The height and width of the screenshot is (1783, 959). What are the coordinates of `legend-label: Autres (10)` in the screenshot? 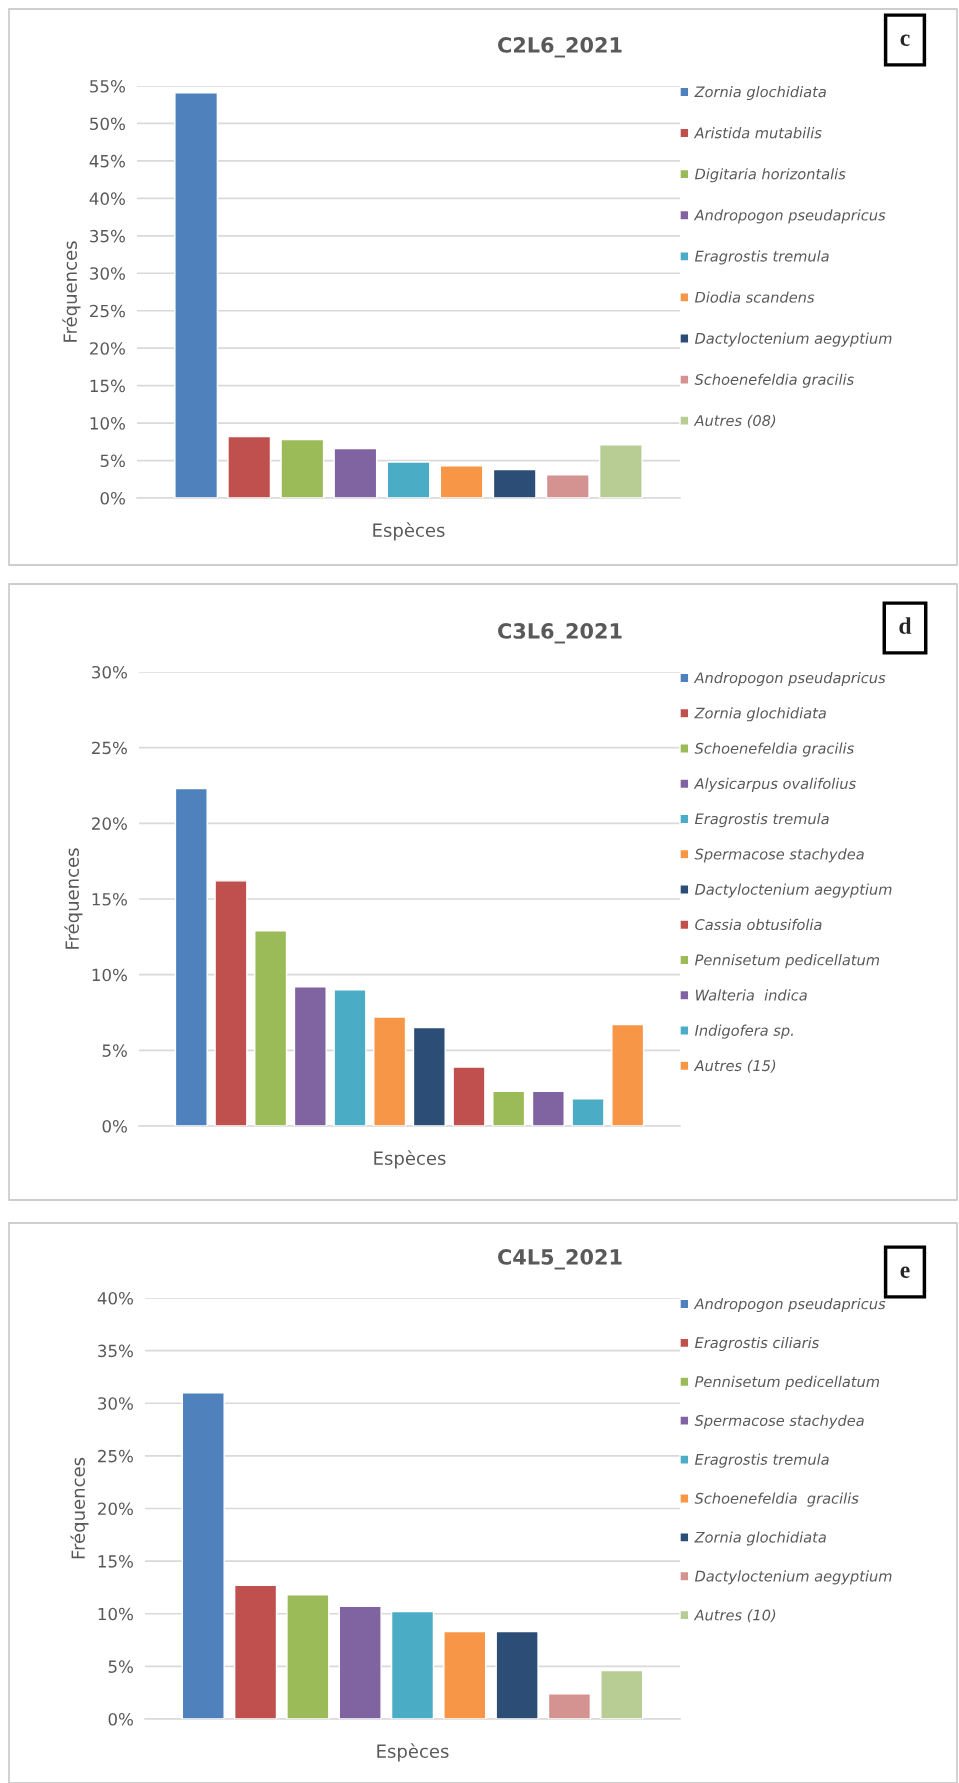 It's located at (734, 1616).